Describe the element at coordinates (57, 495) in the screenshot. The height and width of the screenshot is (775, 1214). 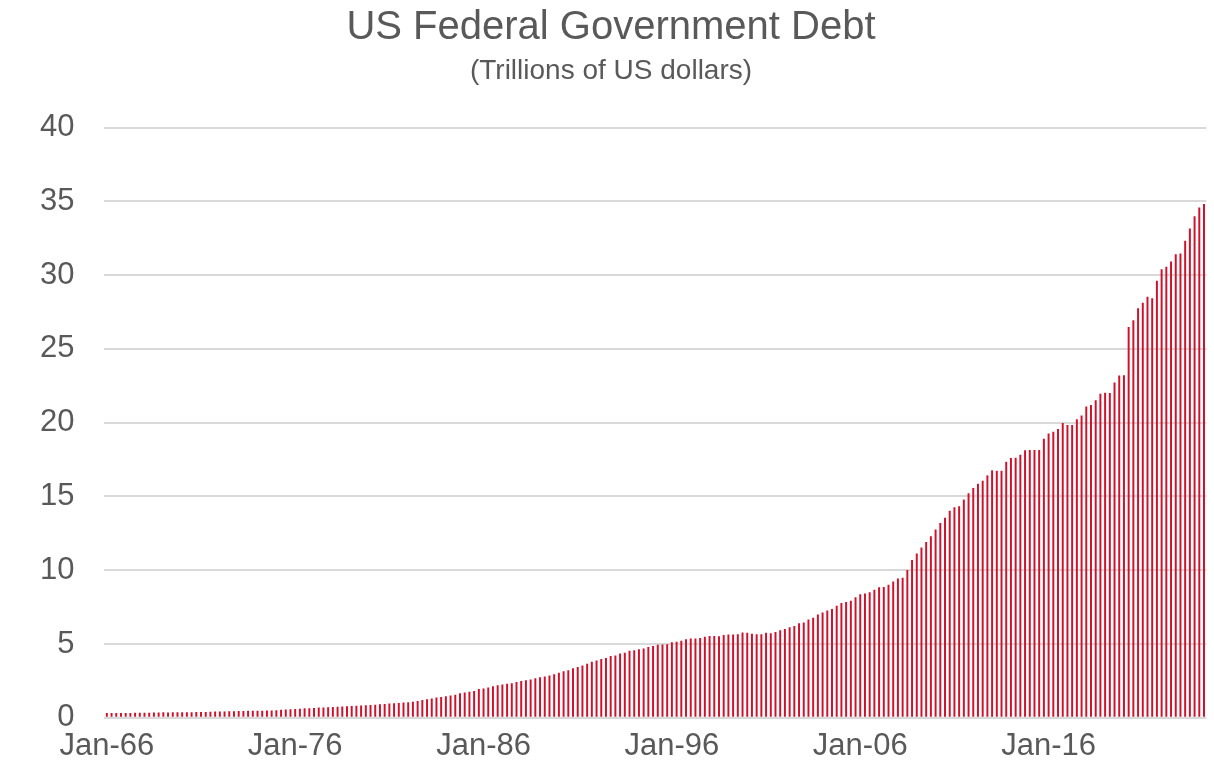
I see `y-tick-label: 15` at that location.